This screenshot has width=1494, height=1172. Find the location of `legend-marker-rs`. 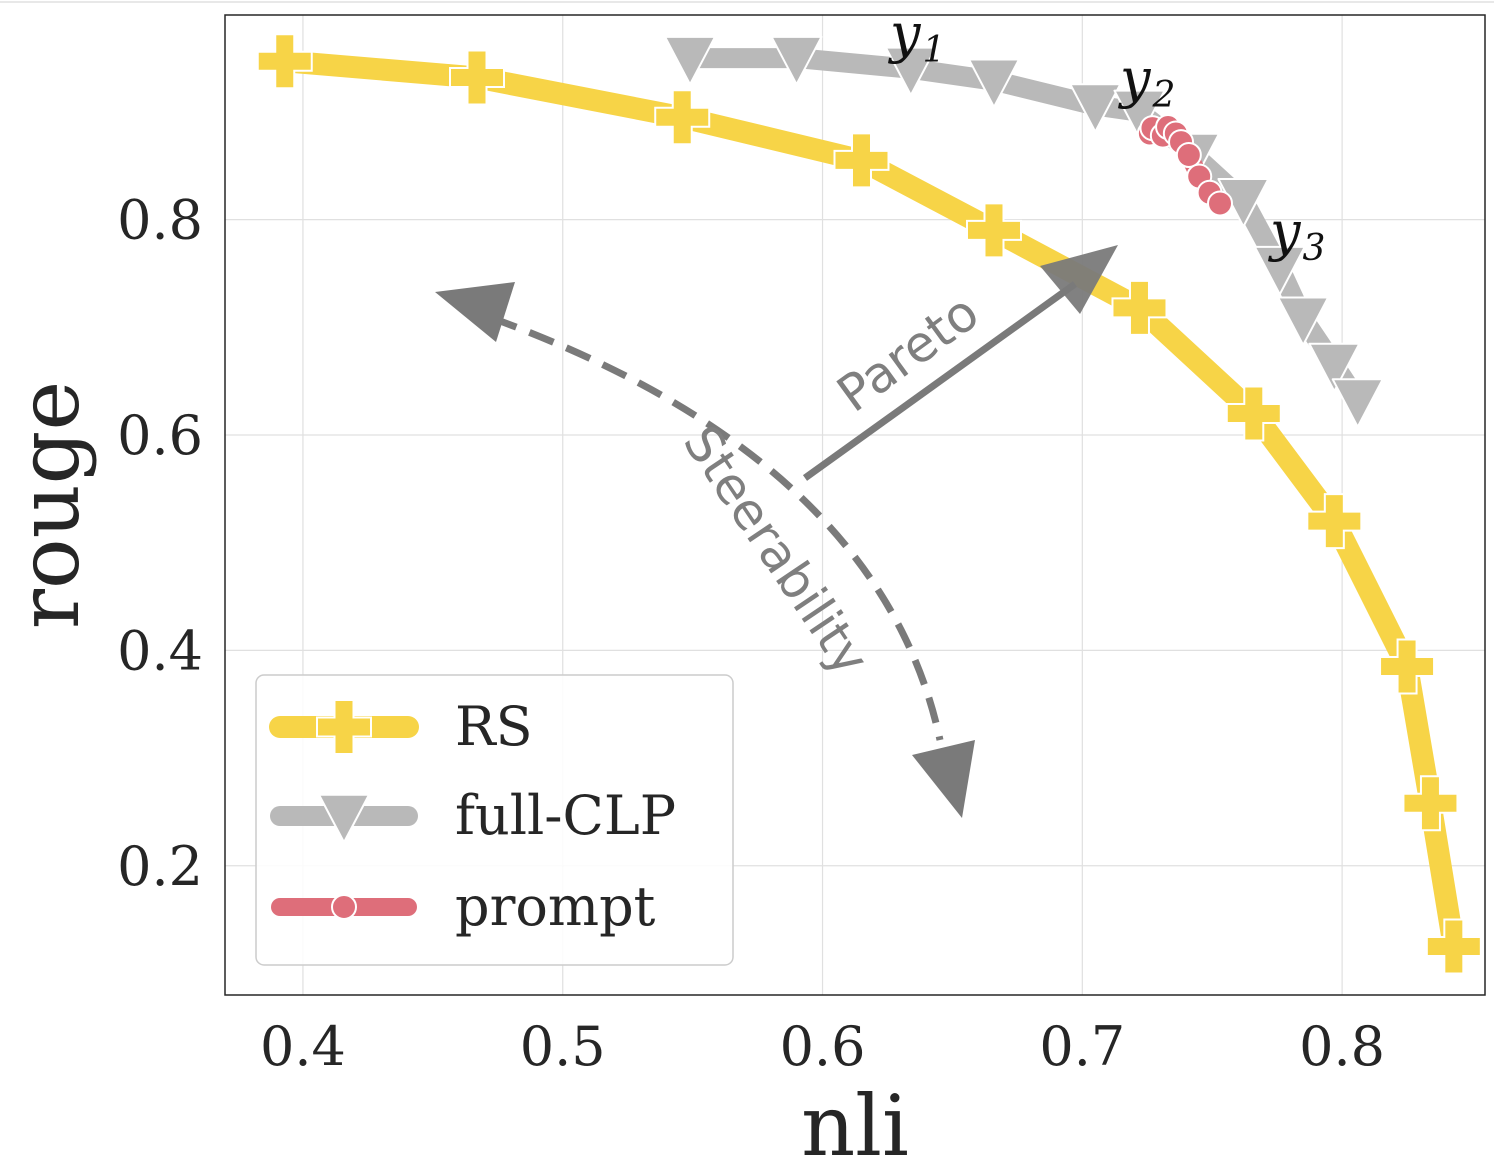

legend-marker-rs is located at coordinates (344, 727).